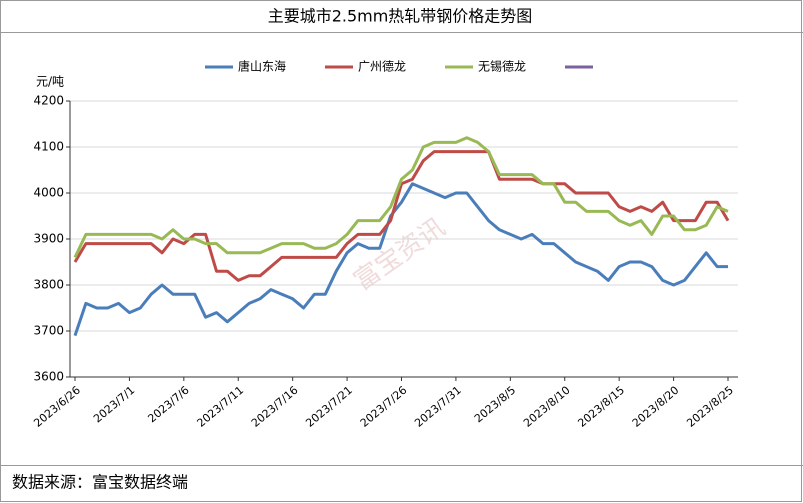  I want to click on x-tick-label: 2023/6/26, so click(57, 407).